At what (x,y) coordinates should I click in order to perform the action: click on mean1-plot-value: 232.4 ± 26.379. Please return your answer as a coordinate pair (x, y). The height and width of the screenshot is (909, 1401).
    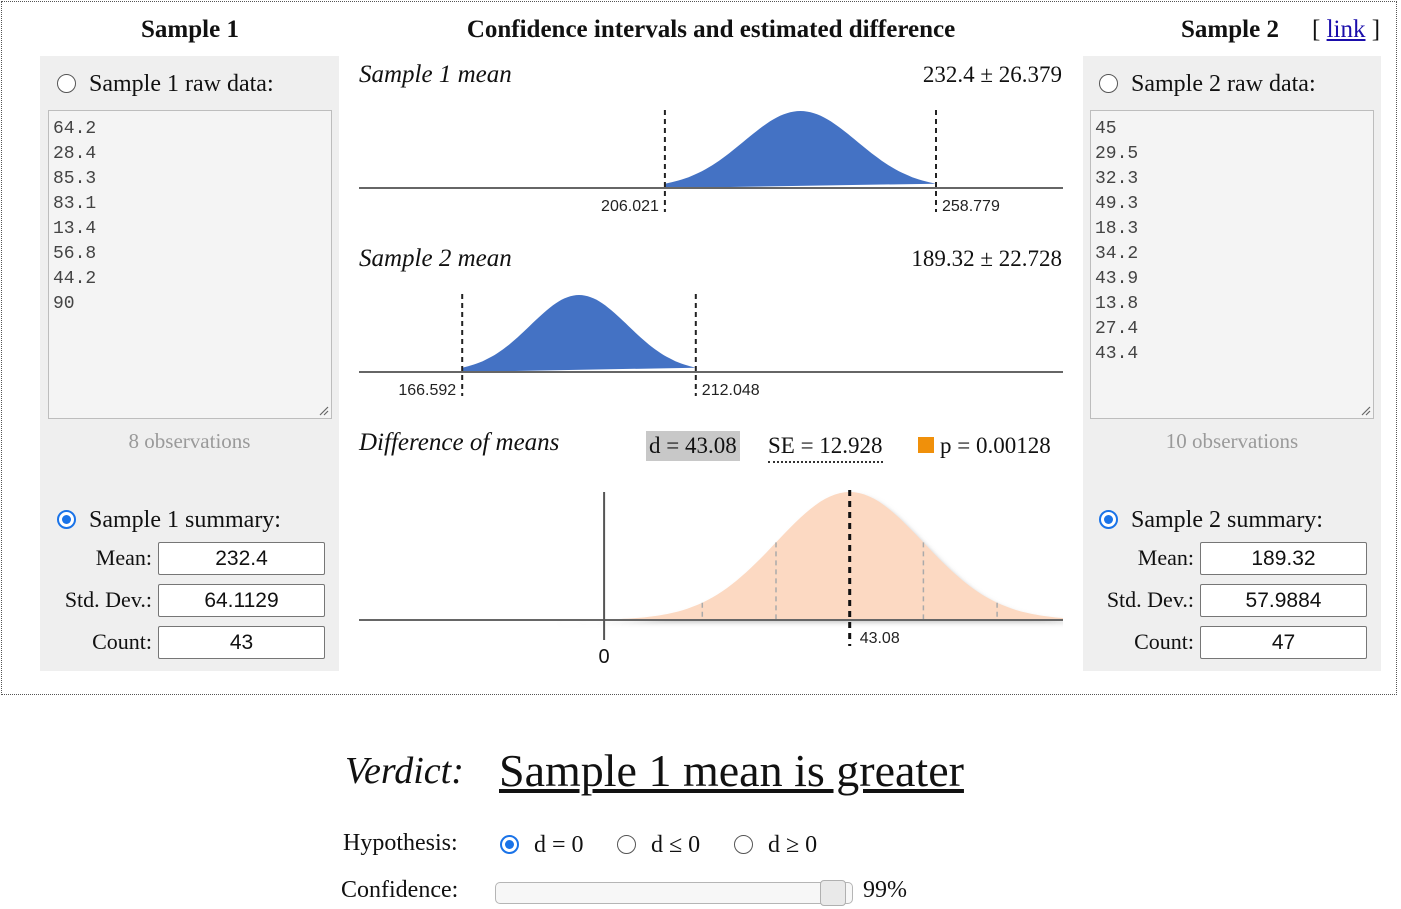
    Looking at the image, I should click on (992, 74).